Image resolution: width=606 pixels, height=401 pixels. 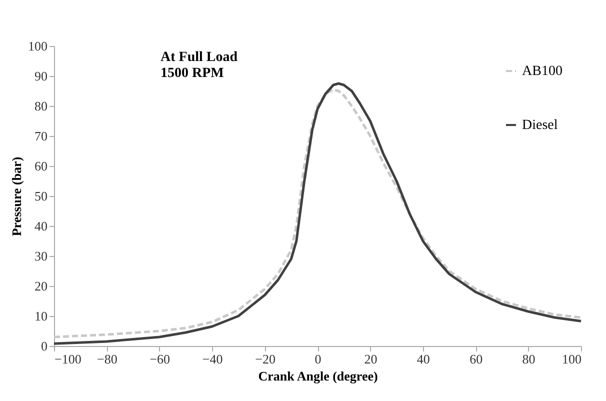 I want to click on x-tick-label: −80, so click(x=107, y=359).